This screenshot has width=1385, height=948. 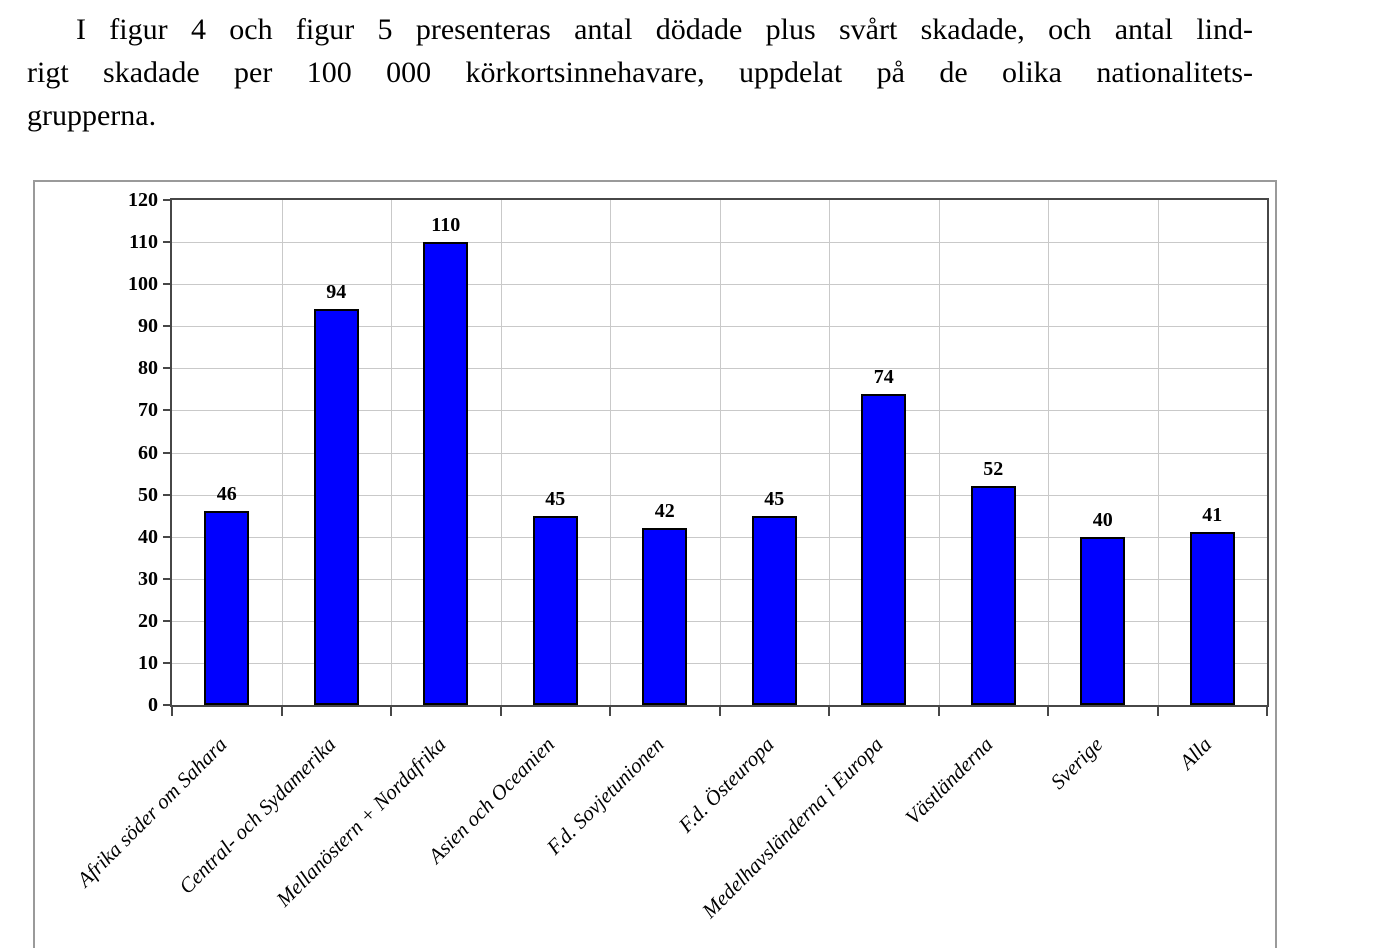 I want to click on category-label: F.d. Östeuropa, so click(x=726, y=785).